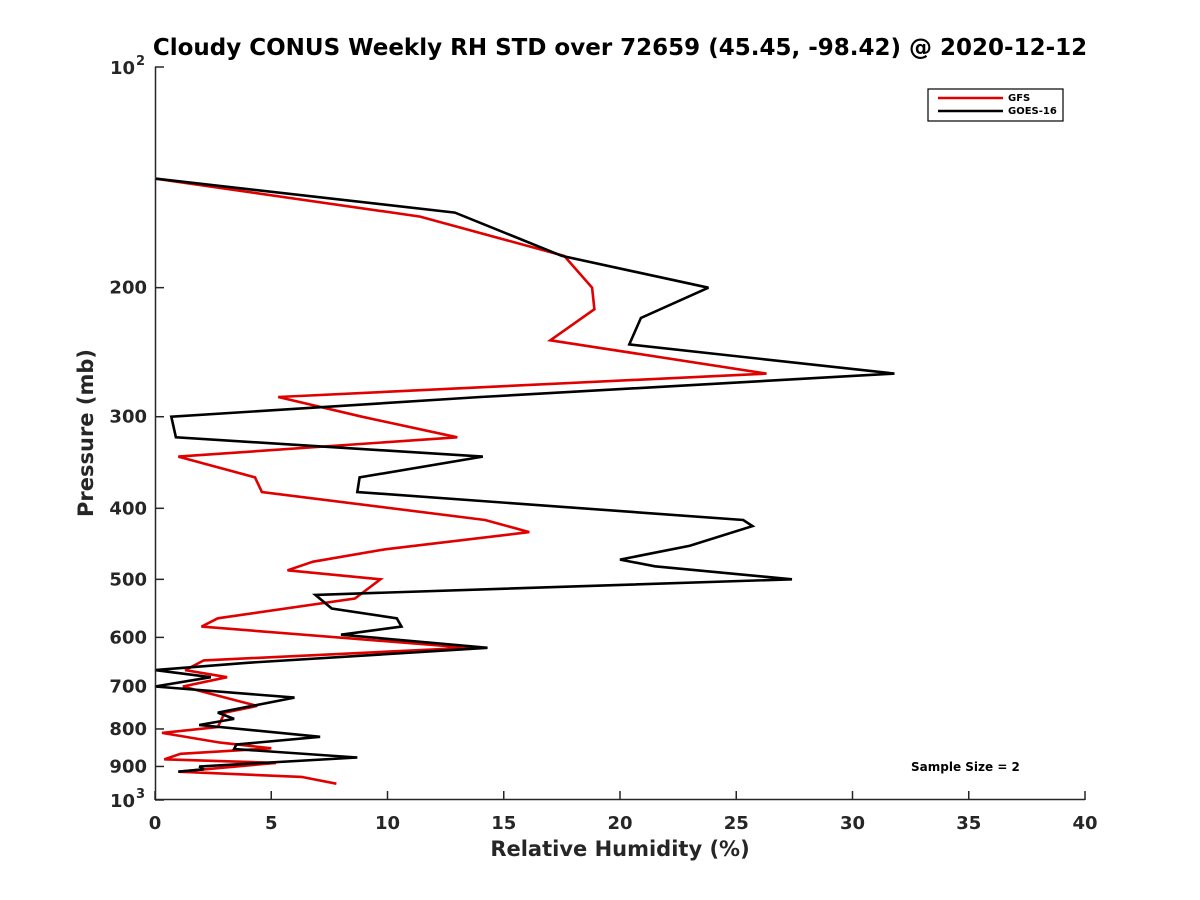 The width and height of the screenshot is (1200, 900). Describe the element at coordinates (155, 823) in the screenshot. I see `x-tick-label: 0` at that location.